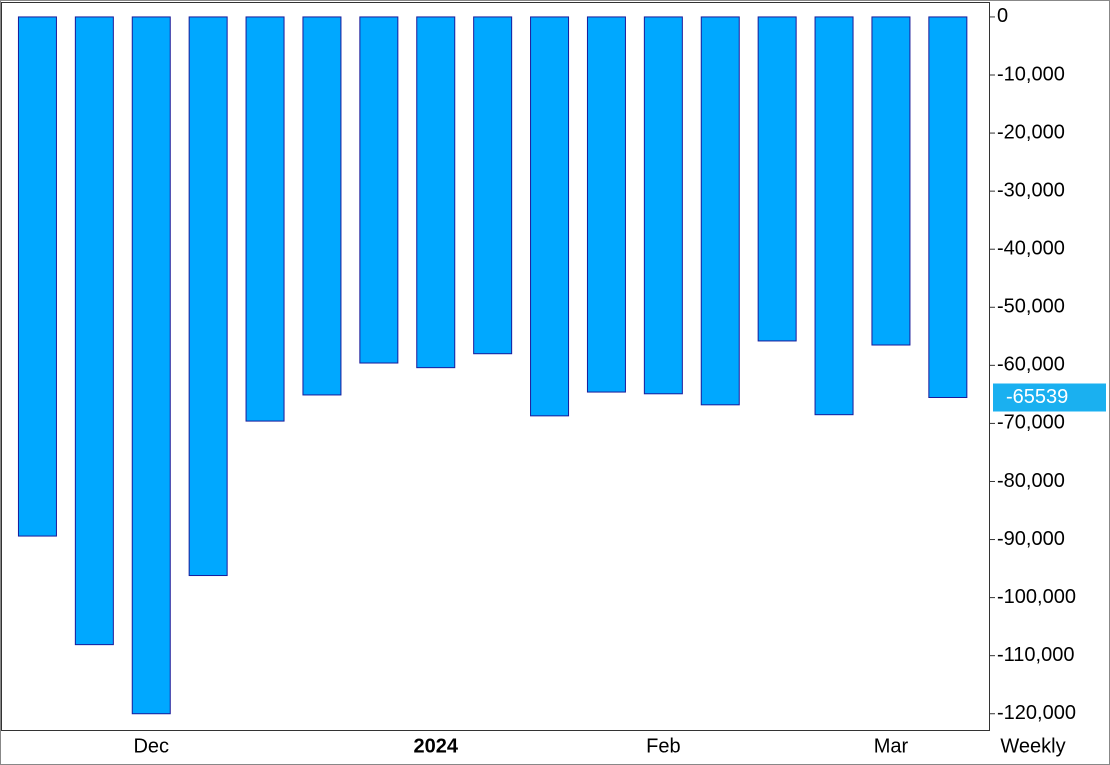 This screenshot has height=765, width=1110. I want to click on last-value-label: -65539, so click(1037, 397).